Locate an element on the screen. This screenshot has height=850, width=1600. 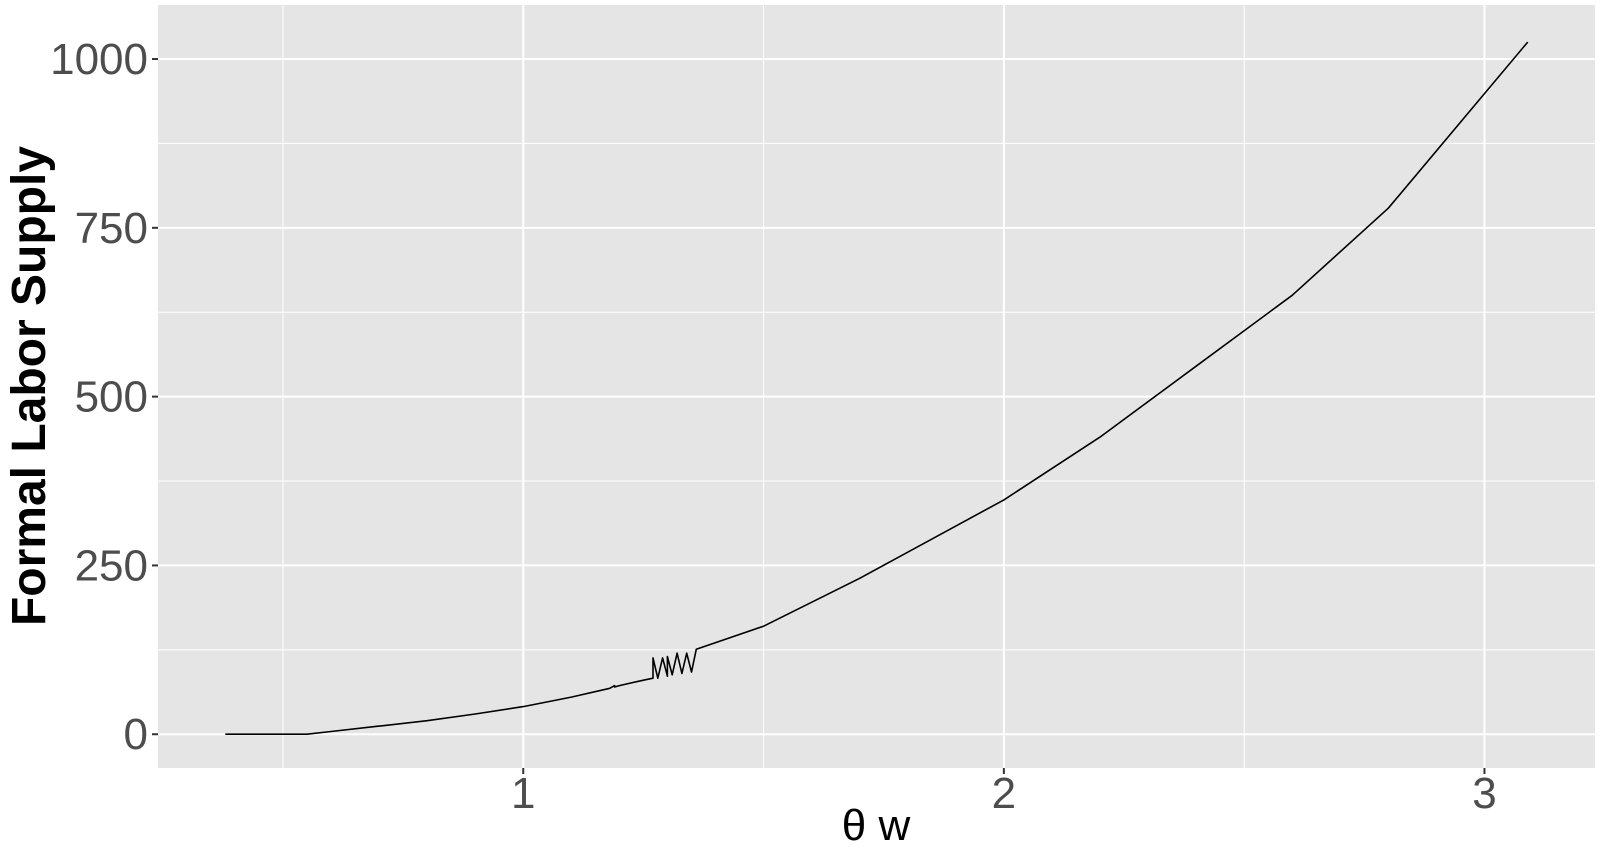
y-axis-label: Formal Labor Supply is located at coordinates (29, 386).